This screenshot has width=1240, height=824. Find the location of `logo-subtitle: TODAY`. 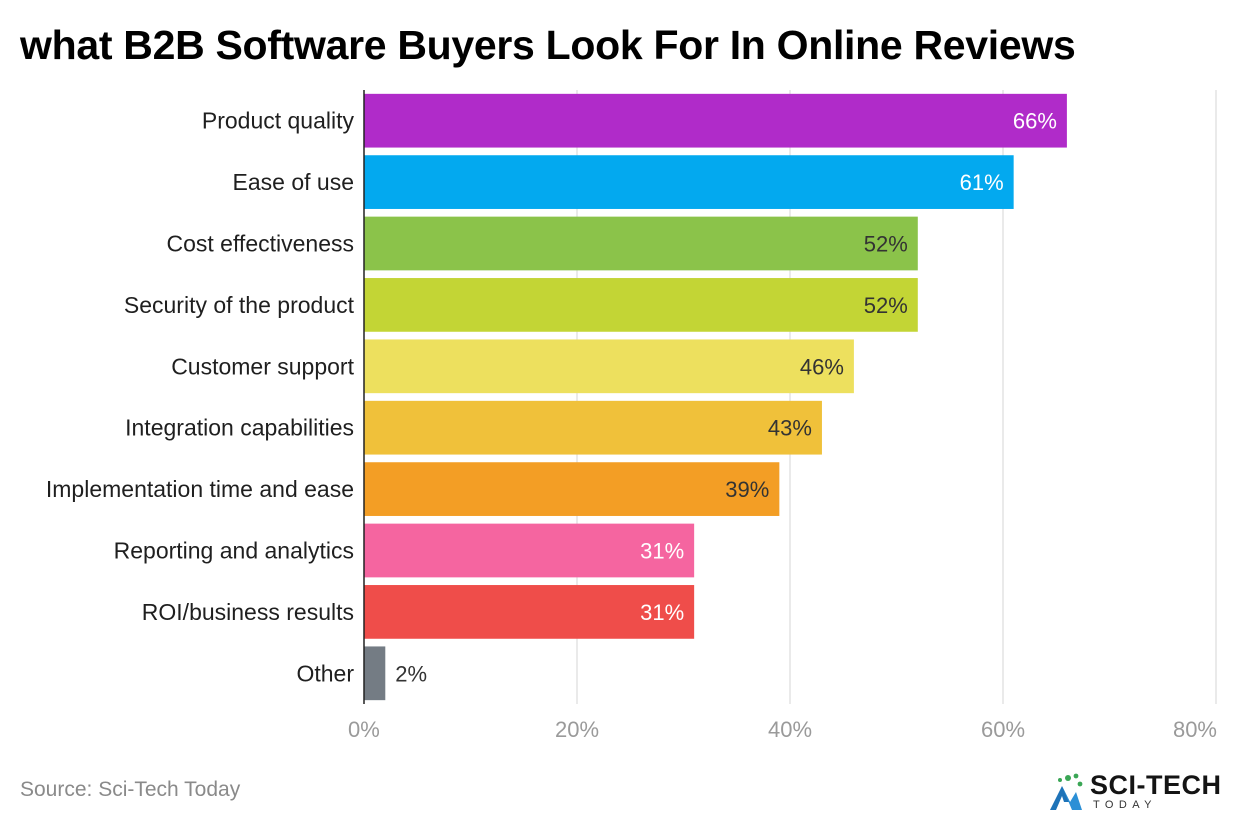

logo-subtitle: TODAY is located at coordinates (1125, 805).